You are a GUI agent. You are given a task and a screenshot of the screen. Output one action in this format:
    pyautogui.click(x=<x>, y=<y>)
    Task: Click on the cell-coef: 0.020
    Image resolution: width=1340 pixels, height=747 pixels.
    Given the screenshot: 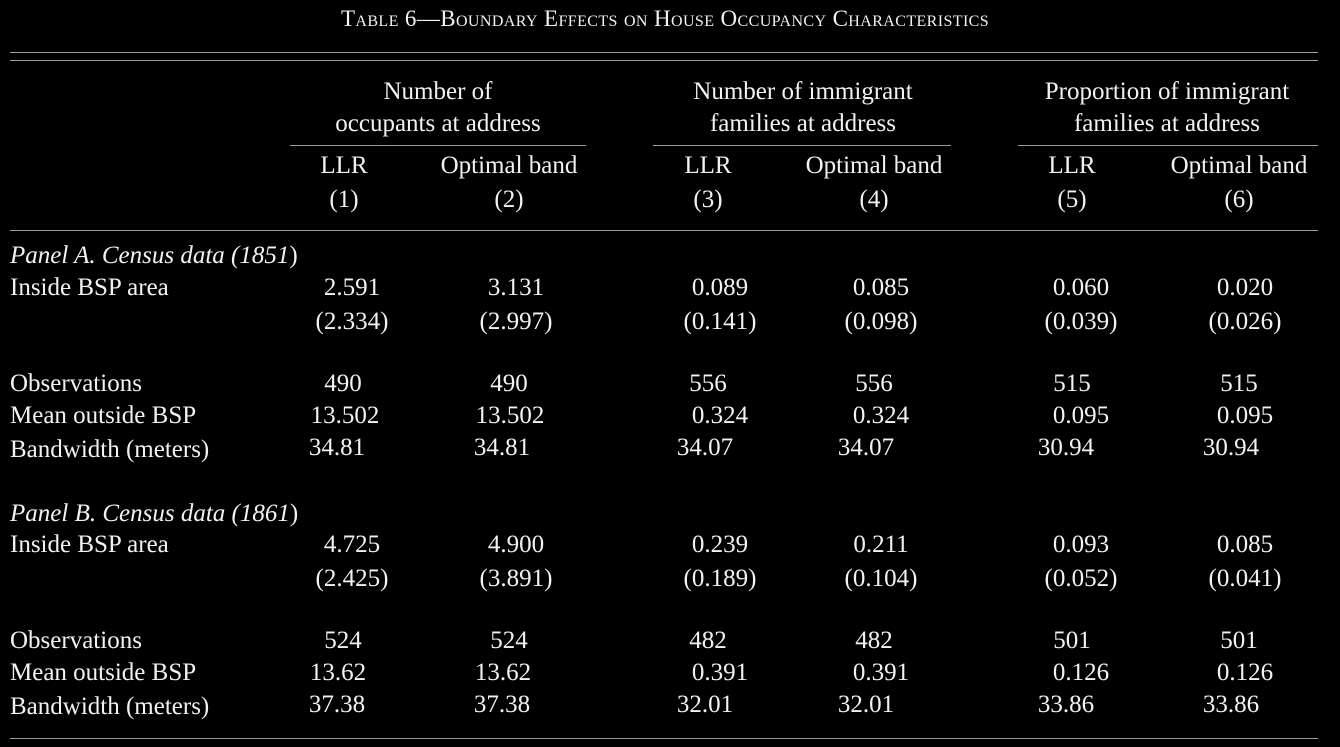 What is the action you would take?
    pyautogui.click(x=1245, y=287)
    